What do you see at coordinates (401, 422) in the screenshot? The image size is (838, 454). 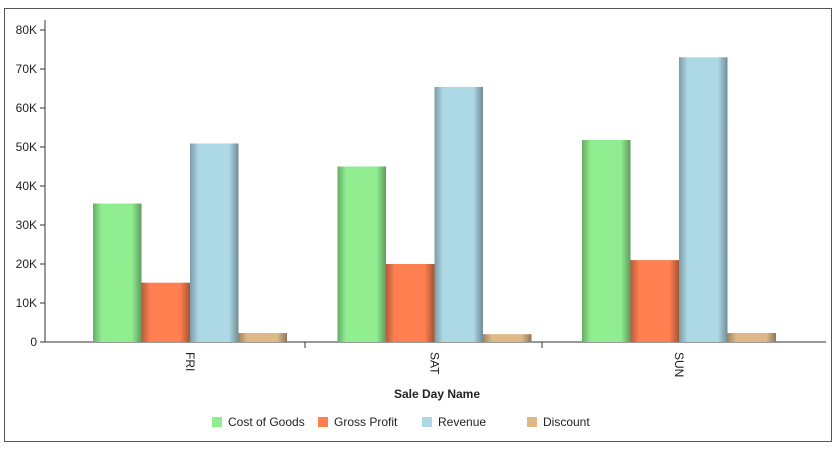 I see `legend: Cost of Goods Gross Profit Revenue Discount` at bounding box center [401, 422].